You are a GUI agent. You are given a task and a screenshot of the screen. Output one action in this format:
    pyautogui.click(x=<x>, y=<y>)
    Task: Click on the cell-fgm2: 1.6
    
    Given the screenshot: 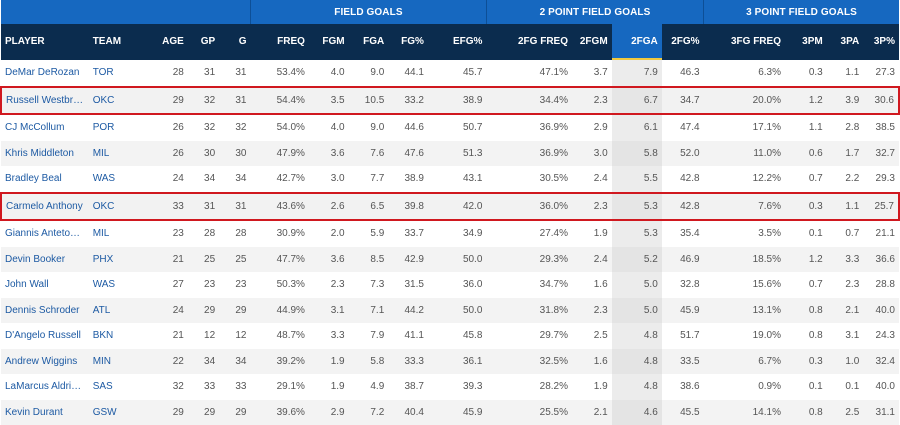 What is the action you would take?
    pyautogui.click(x=592, y=362)
    